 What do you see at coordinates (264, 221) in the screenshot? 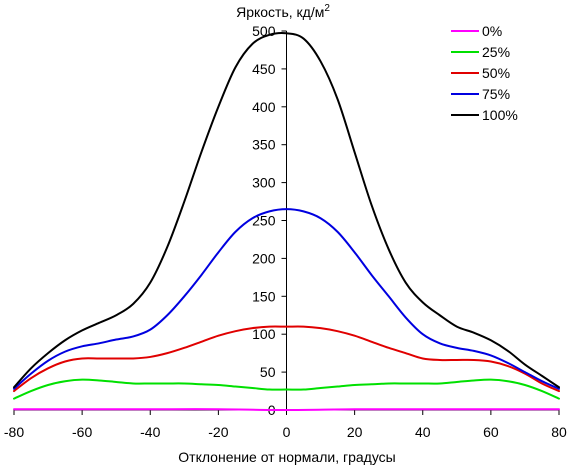
I see `y-tick-label: 250` at bounding box center [264, 221].